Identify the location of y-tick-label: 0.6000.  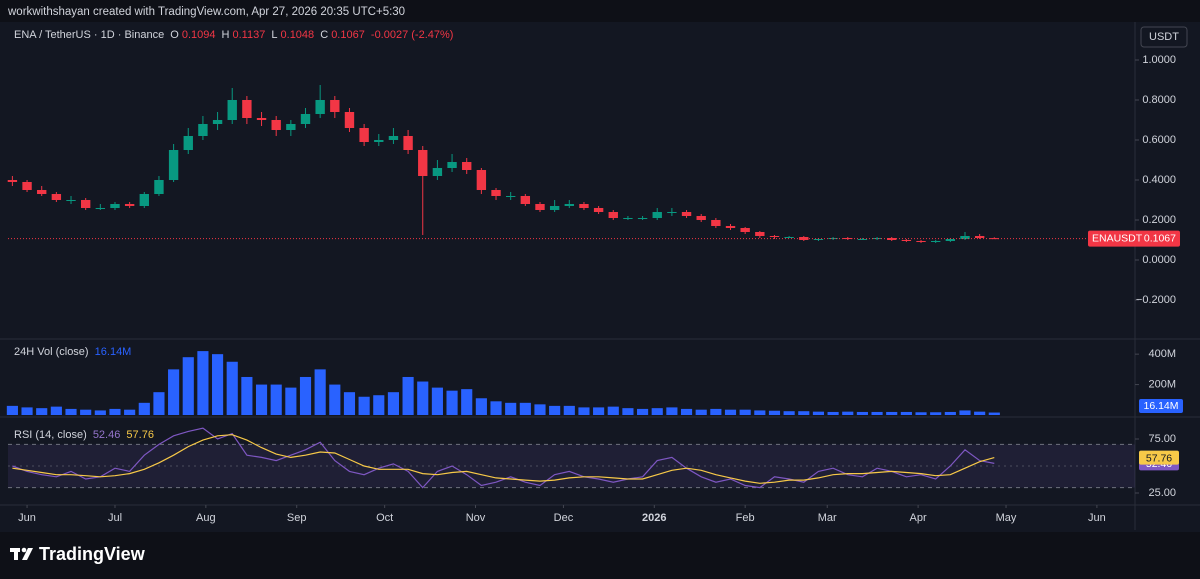
(1159, 140).